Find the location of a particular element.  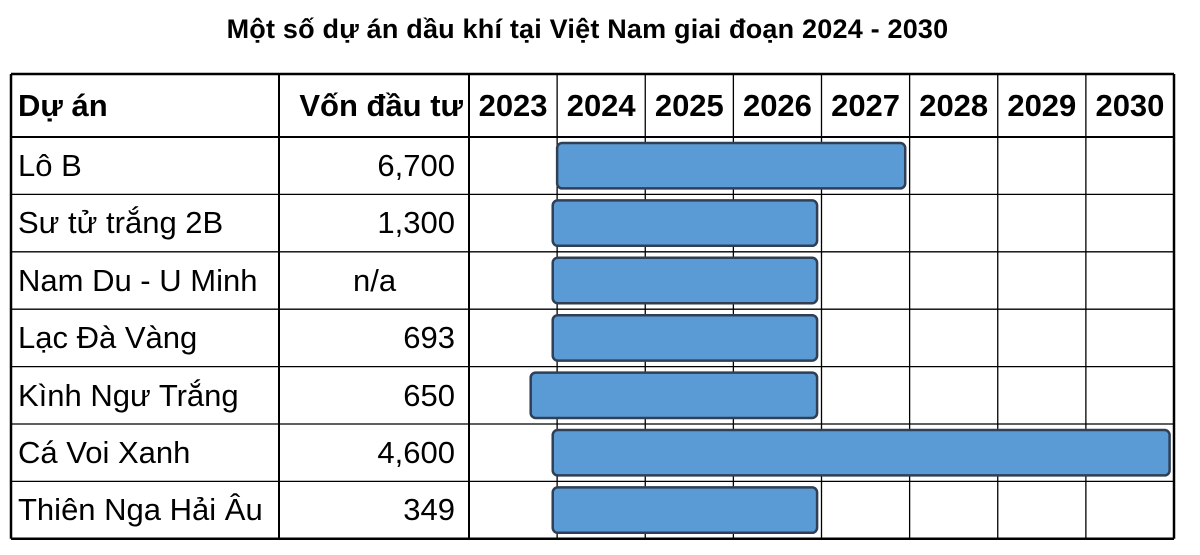

header-year: 2027 is located at coordinates (866, 105).